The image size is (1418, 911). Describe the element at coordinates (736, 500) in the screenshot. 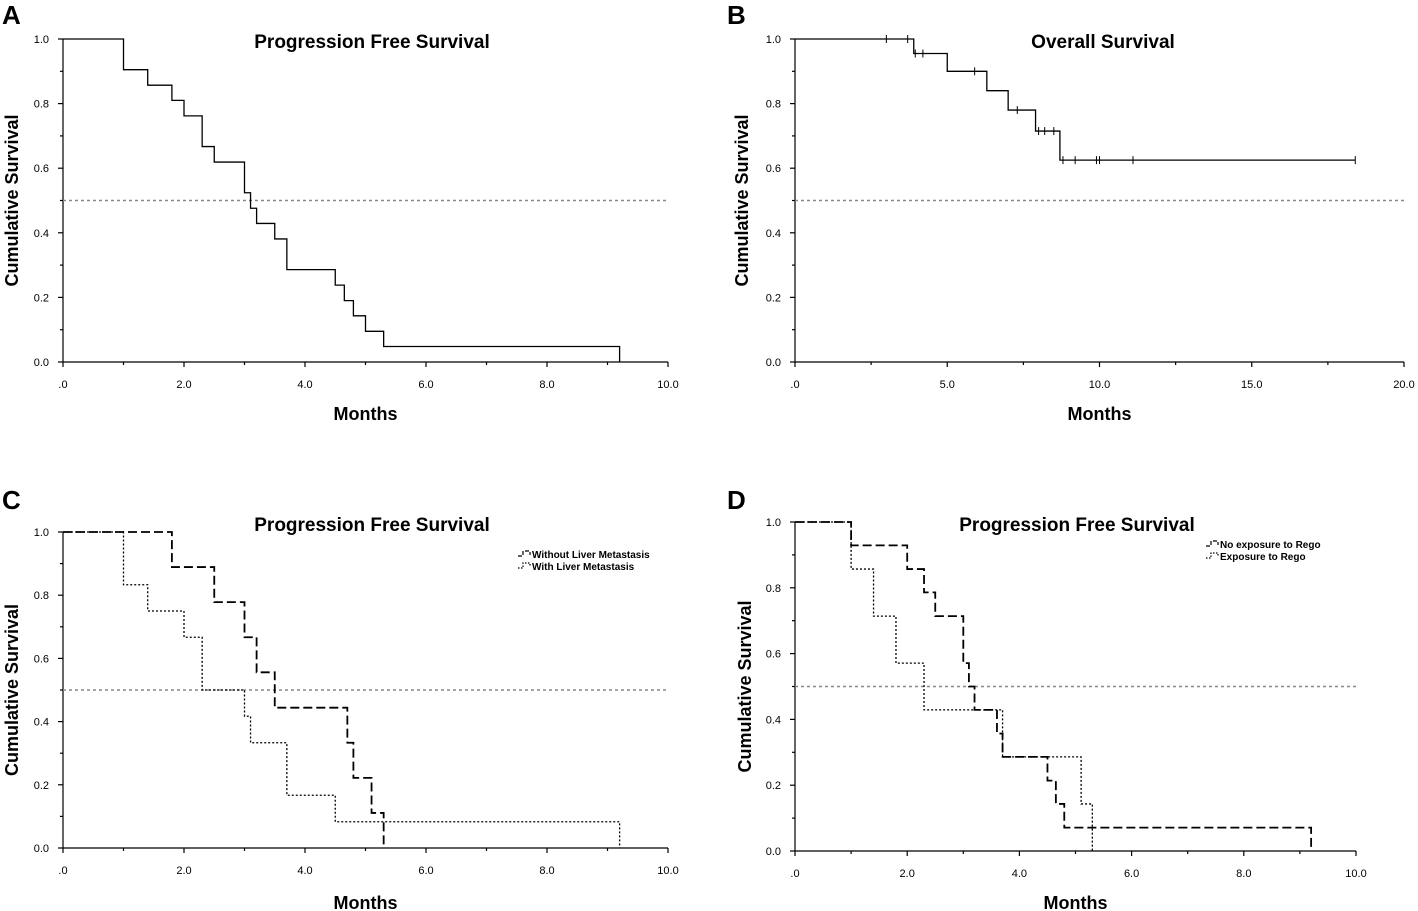

I see `panel-letter: D` at that location.